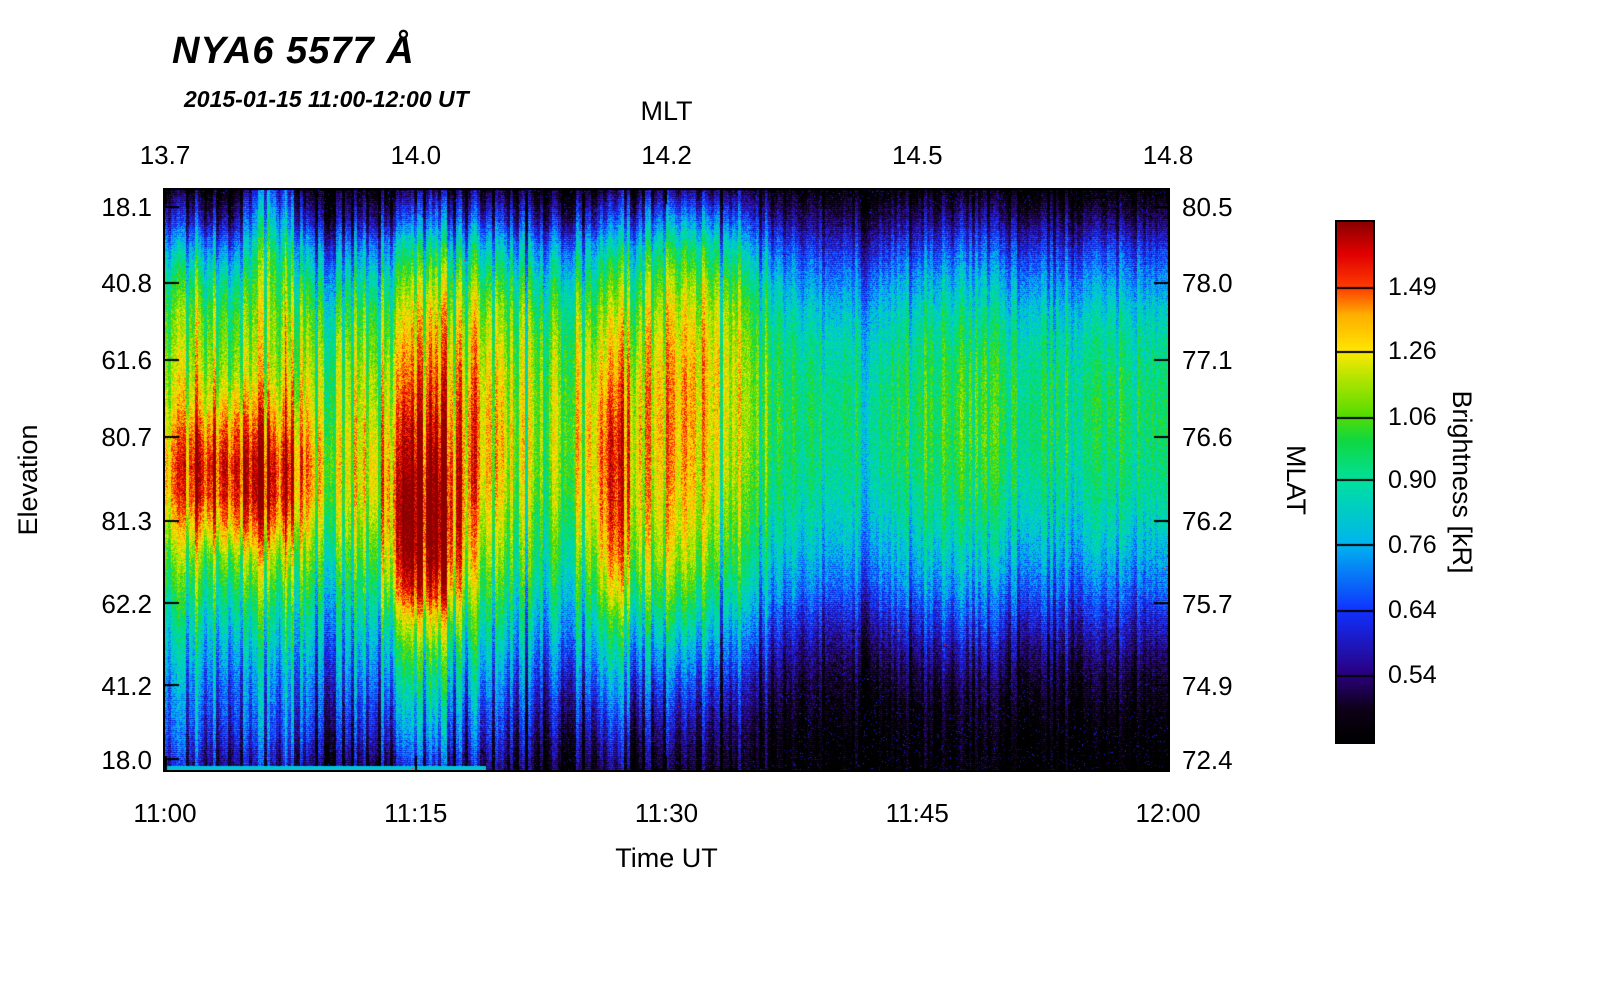  I want to click on right-tick-label: 72.4, so click(1207, 760).